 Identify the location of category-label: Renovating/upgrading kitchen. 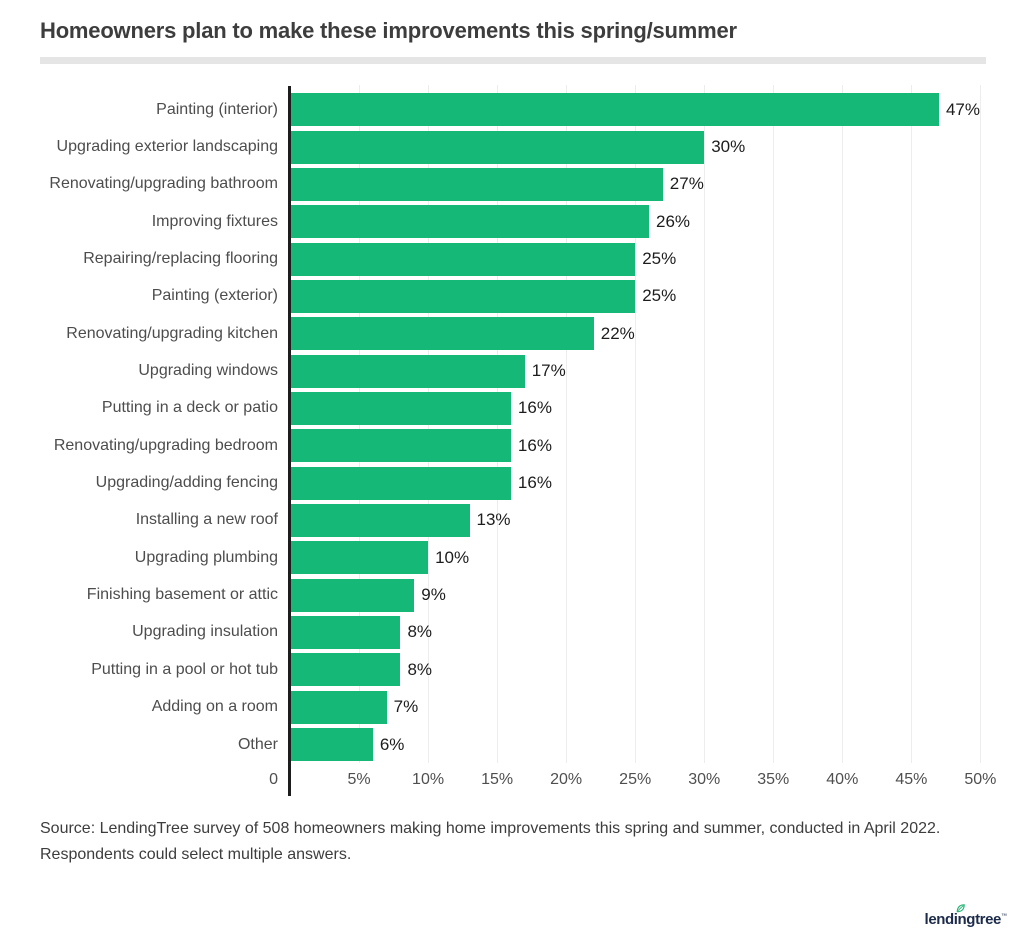
(172, 333).